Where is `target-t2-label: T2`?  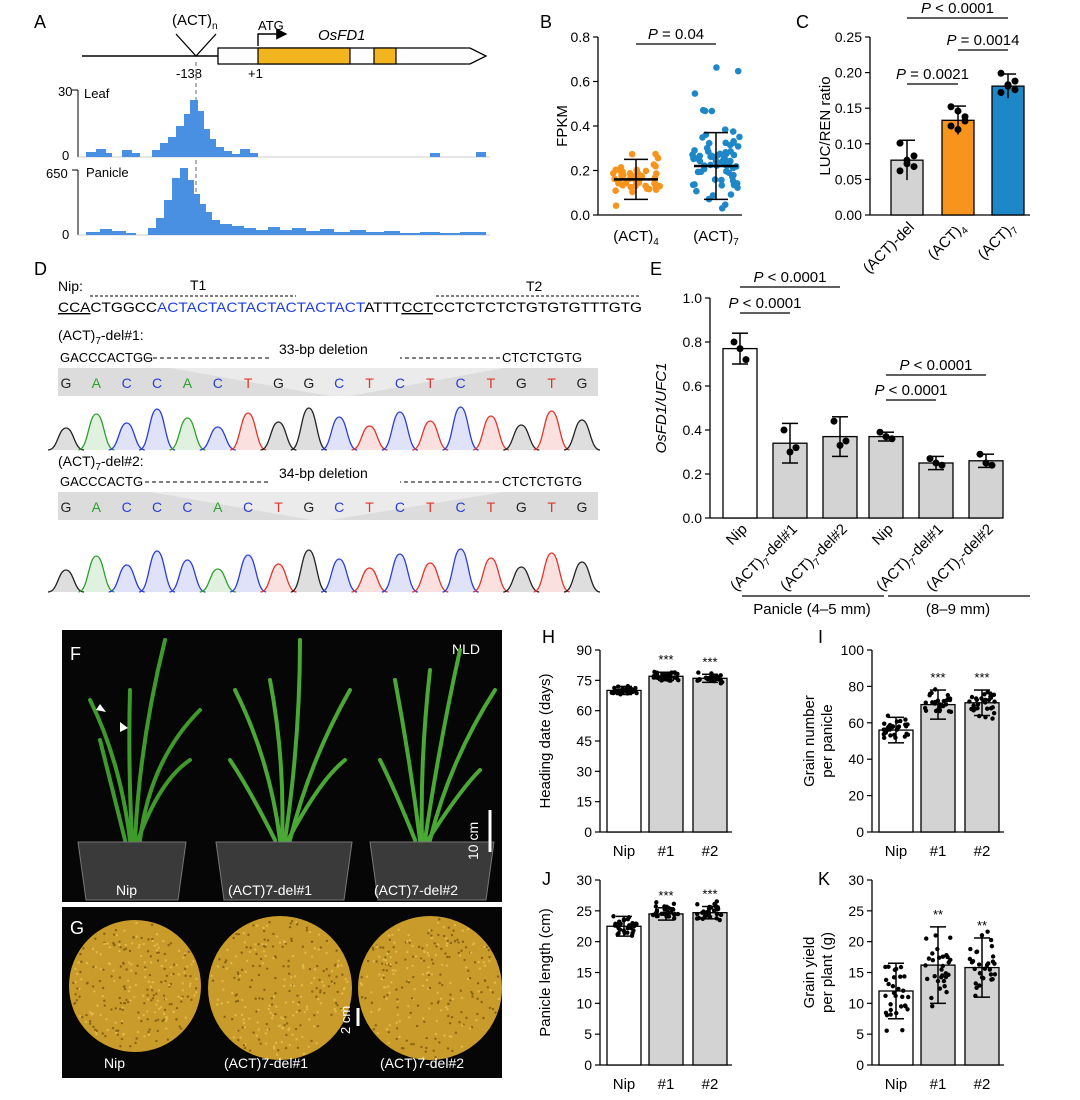
target-t2-label: T2 is located at coordinates (534, 286).